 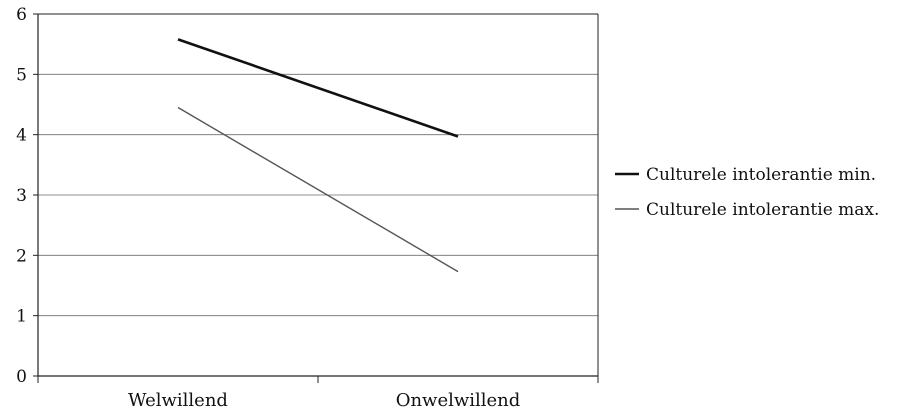 I want to click on x-tick-label: Onwelwillend, so click(x=458, y=400).